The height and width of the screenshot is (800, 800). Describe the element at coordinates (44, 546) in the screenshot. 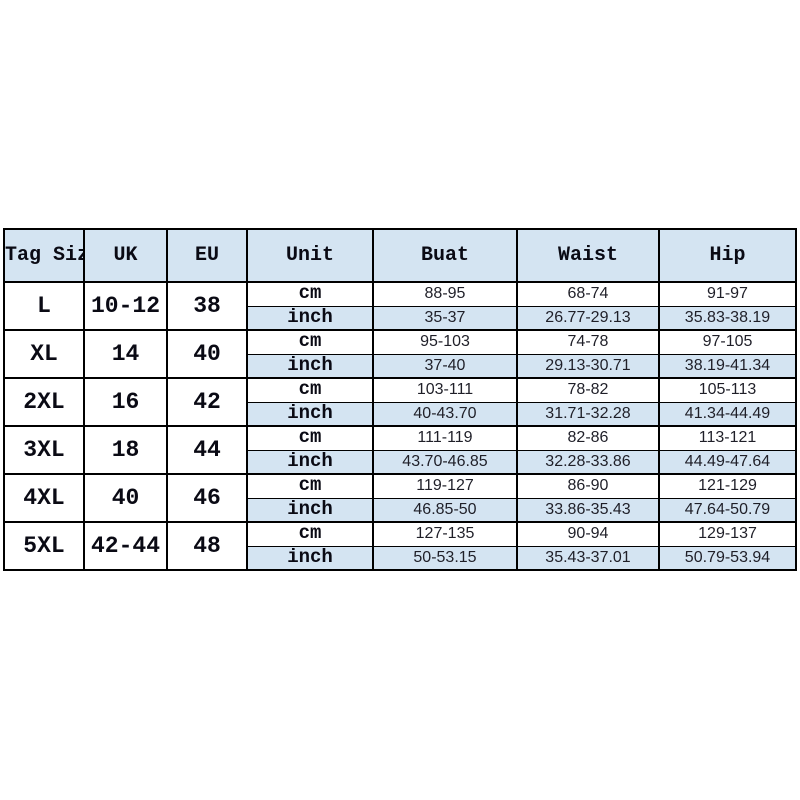

I see `cell-tag-size-5xl: 5XL` at that location.